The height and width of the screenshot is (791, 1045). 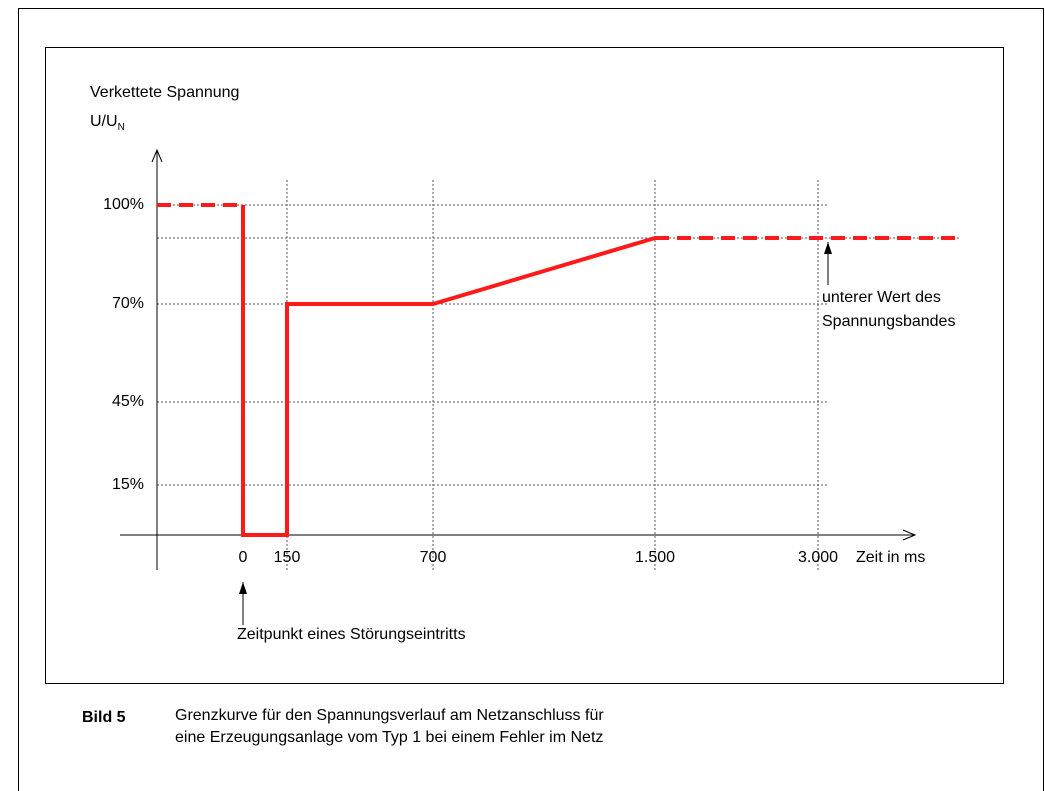 What do you see at coordinates (243, 557) in the screenshot?
I see `x-tick-label: 0` at bounding box center [243, 557].